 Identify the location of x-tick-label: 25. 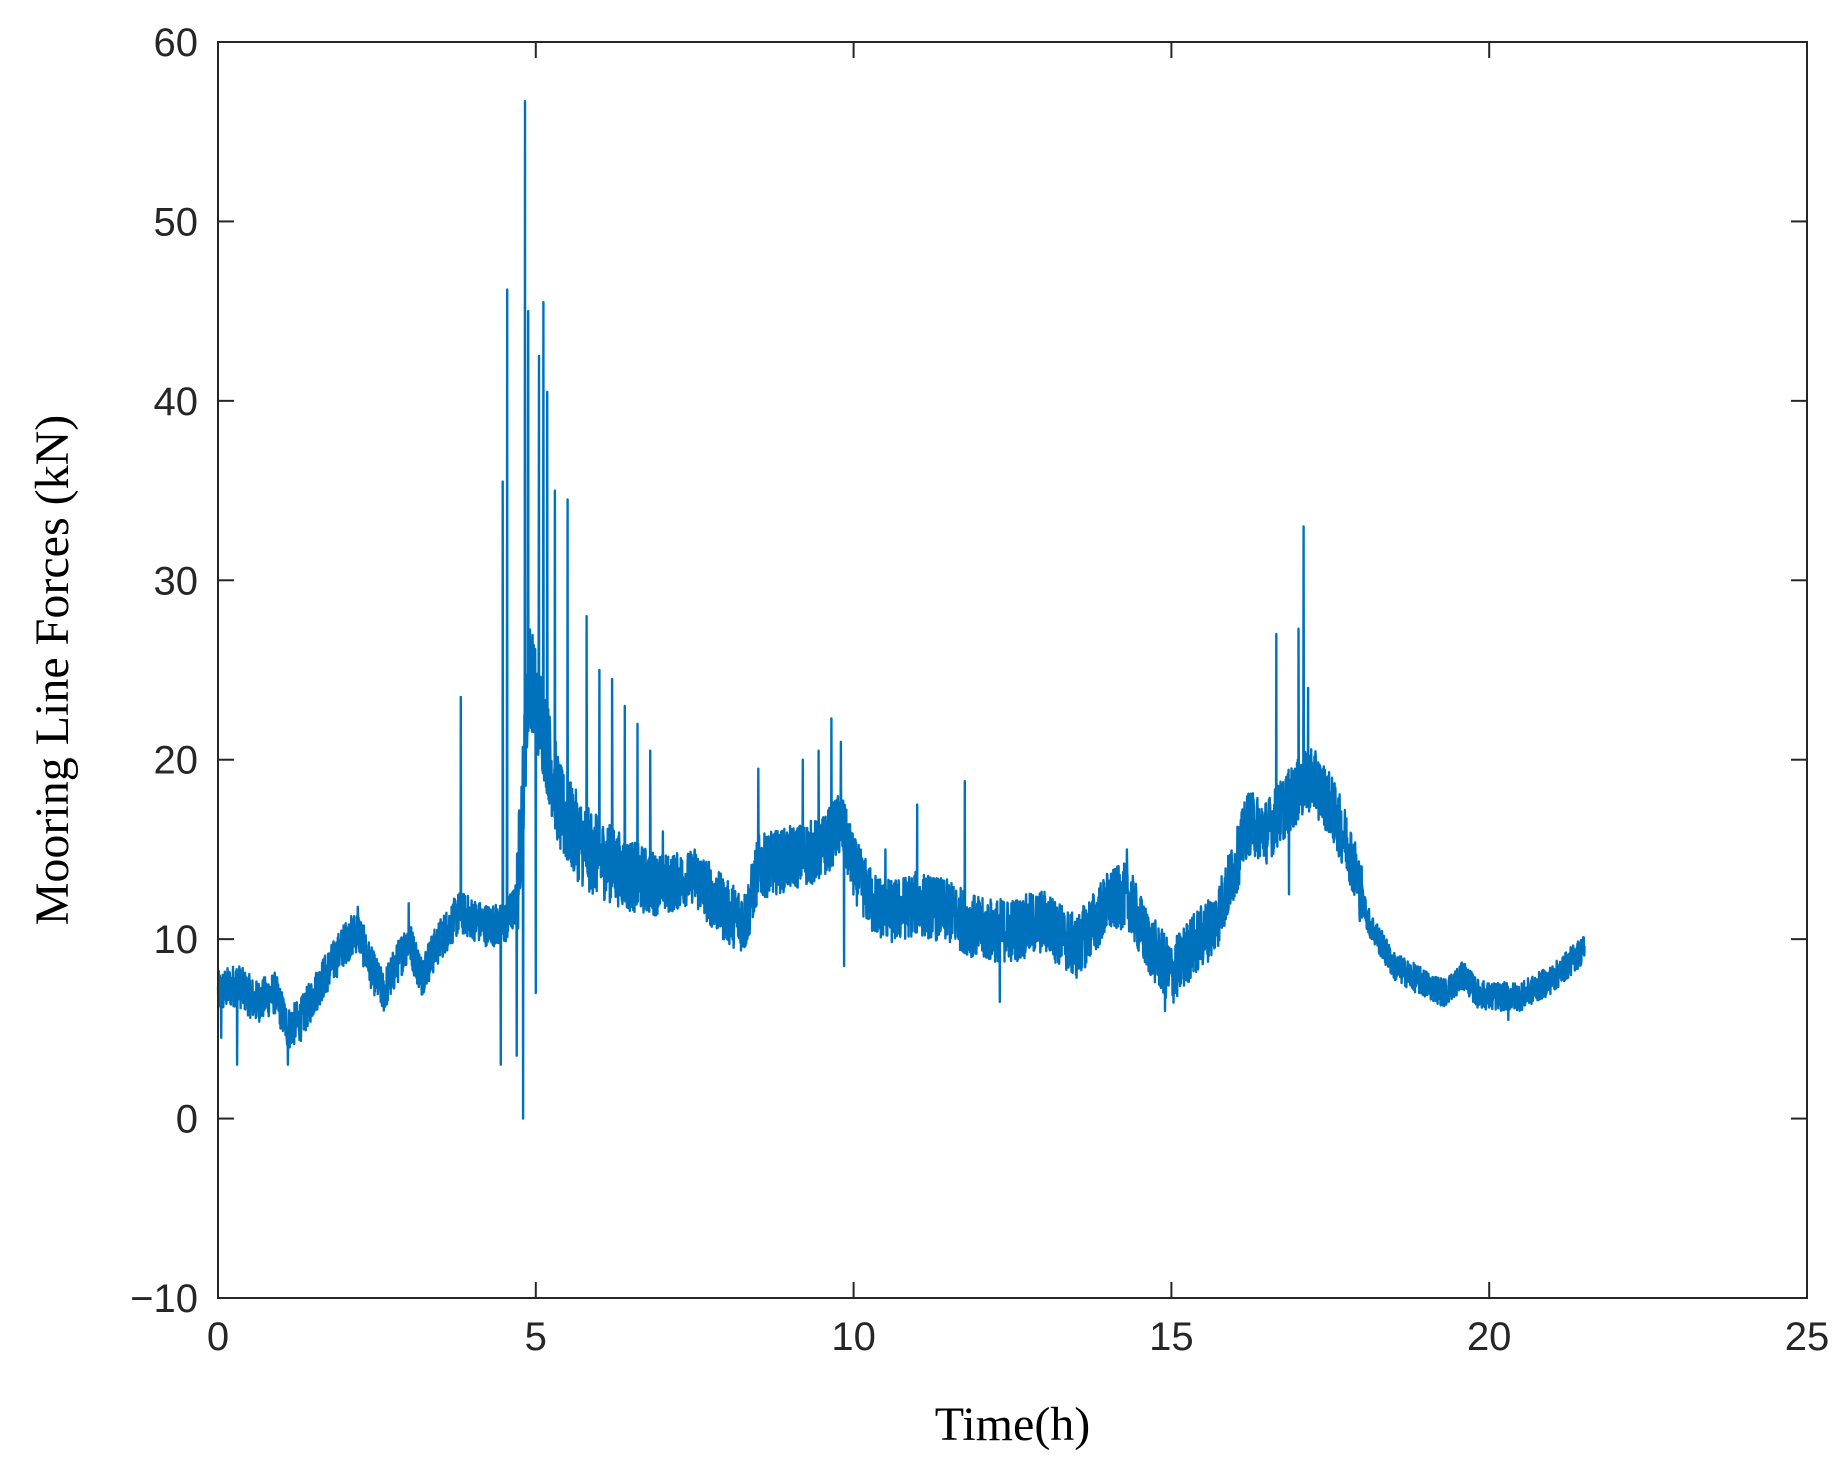
(1807, 1337).